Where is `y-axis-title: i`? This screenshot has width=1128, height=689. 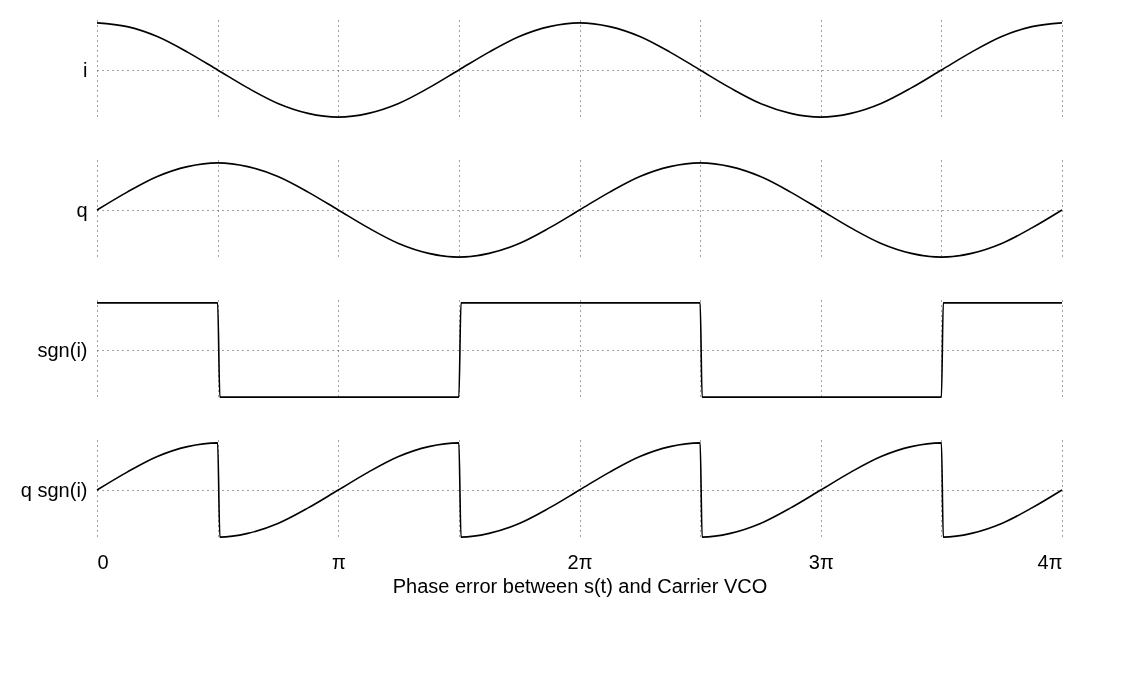 y-axis-title: i is located at coordinates (85, 69).